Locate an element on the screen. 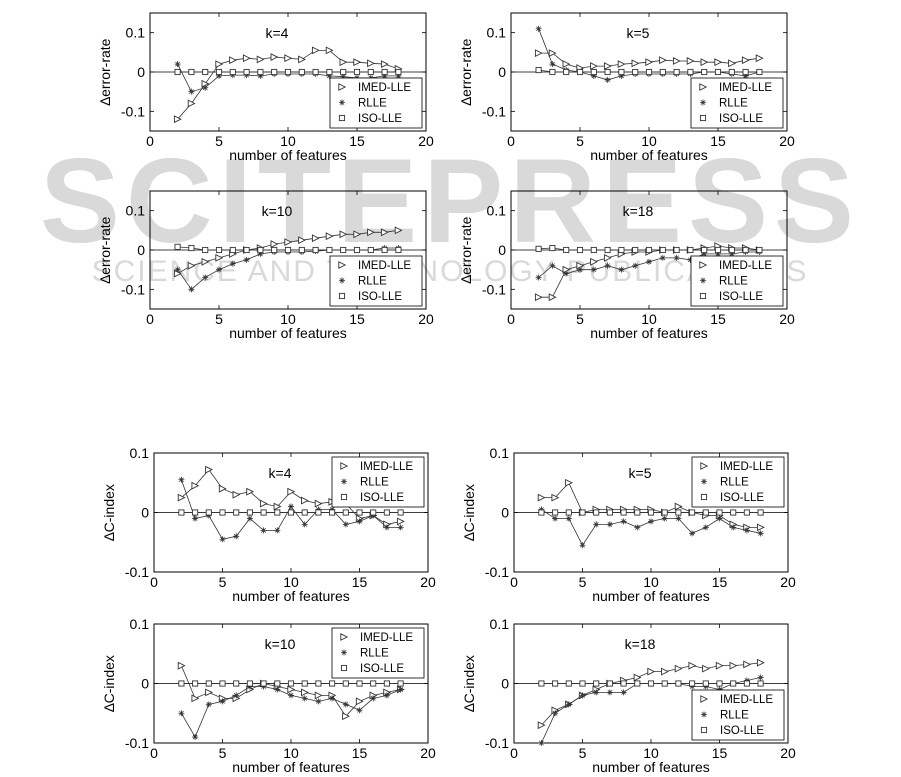  chart-title: k=10 is located at coordinates (280, 644).